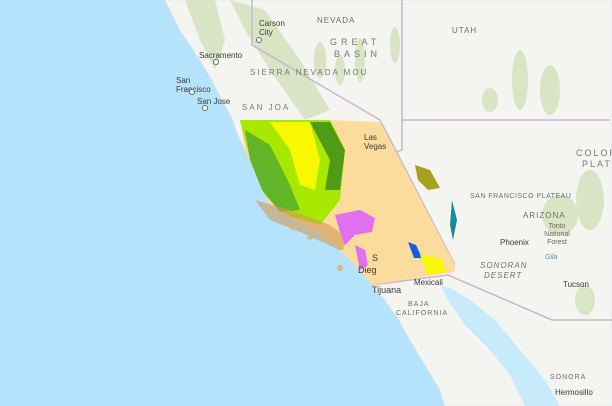 The height and width of the screenshot is (406, 612). Describe the element at coordinates (576, 284) in the screenshot. I see `label-tucson: Tucson` at that location.